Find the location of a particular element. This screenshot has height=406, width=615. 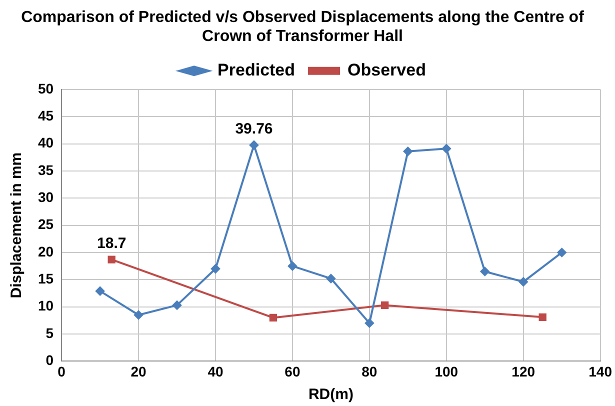

y-tick-label: 0 is located at coordinates (50, 360).